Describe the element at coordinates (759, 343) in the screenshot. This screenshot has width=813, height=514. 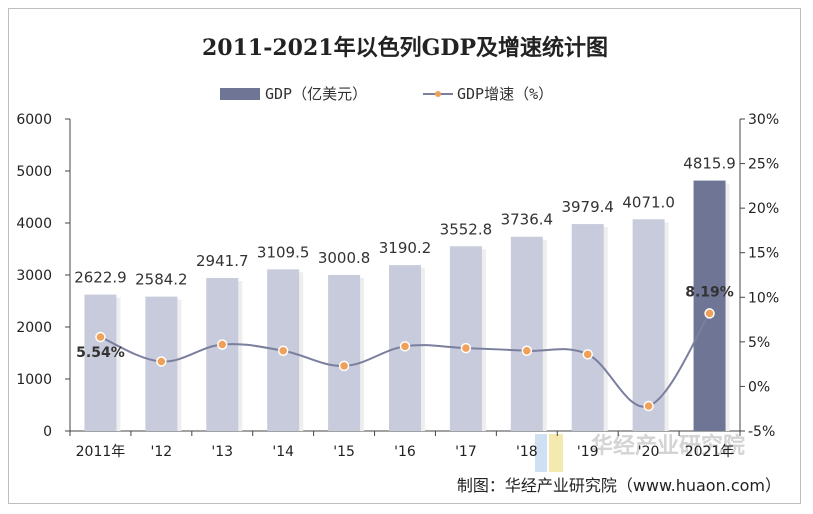
I see `y-right-tick-label: 5%` at that location.